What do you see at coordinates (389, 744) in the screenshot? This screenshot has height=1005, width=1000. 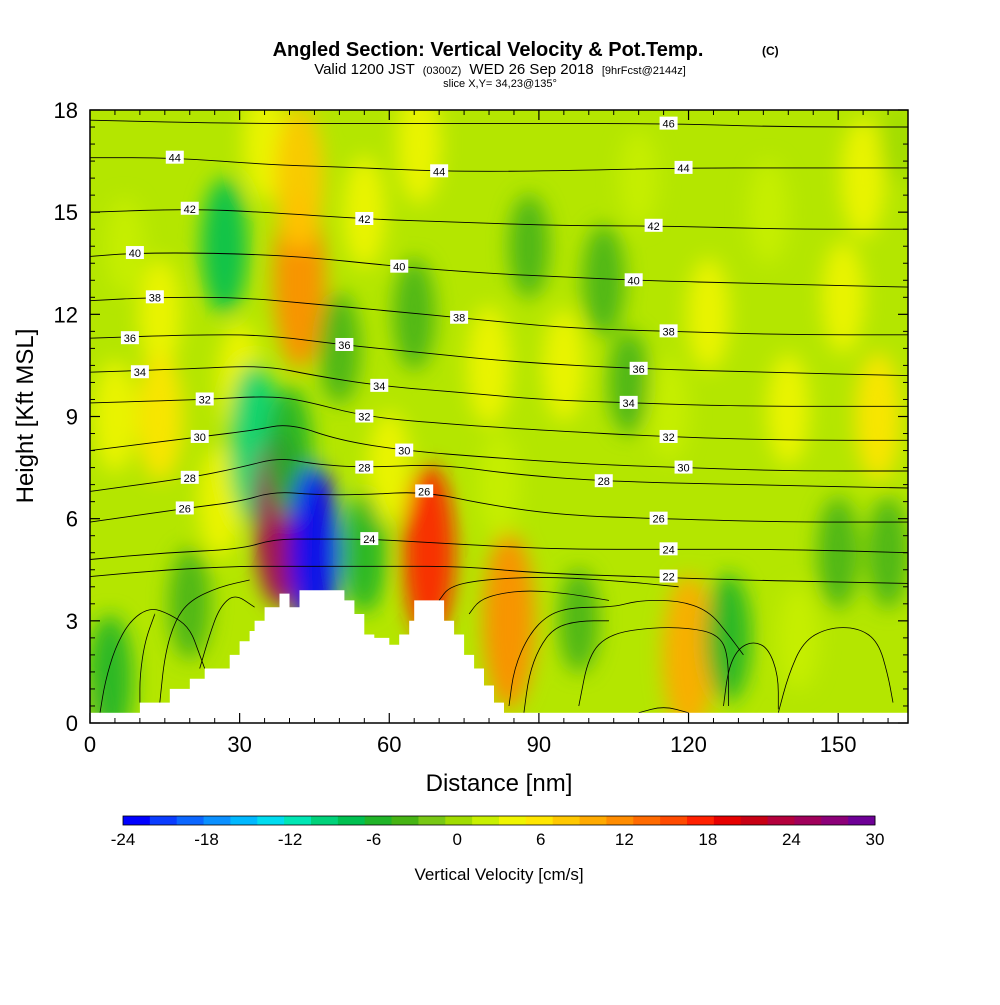 I see `x-tick-label: 60` at bounding box center [389, 744].